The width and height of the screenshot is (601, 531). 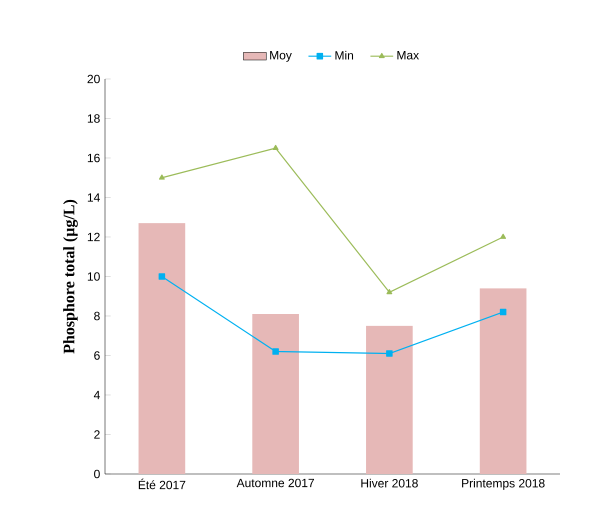 What do you see at coordinates (408, 55) in the screenshot?
I see `legend-label: Max` at bounding box center [408, 55].